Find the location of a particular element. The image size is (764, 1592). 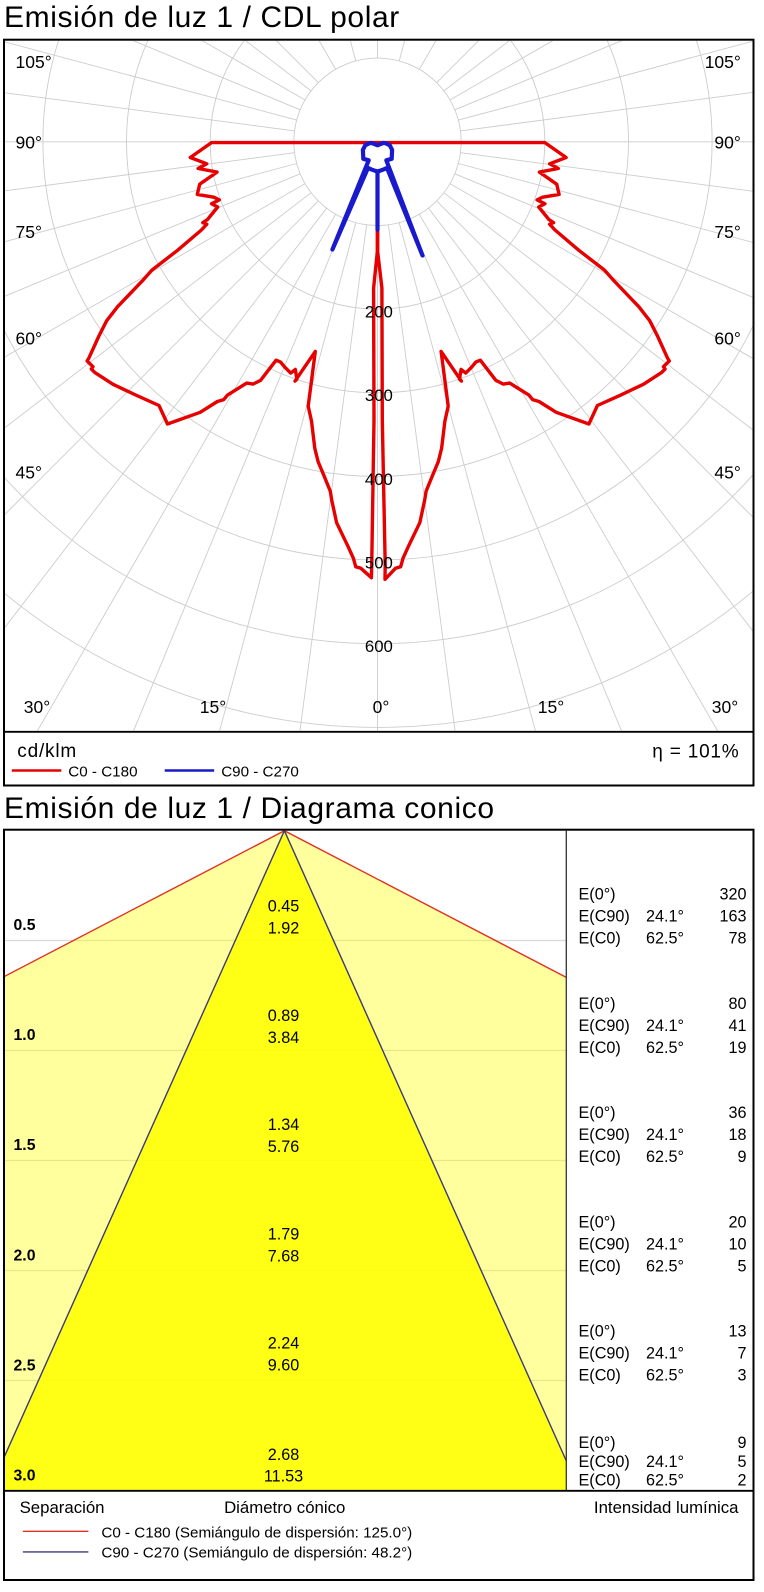

svg-text: 36 is located at coordinates (737, 1113).